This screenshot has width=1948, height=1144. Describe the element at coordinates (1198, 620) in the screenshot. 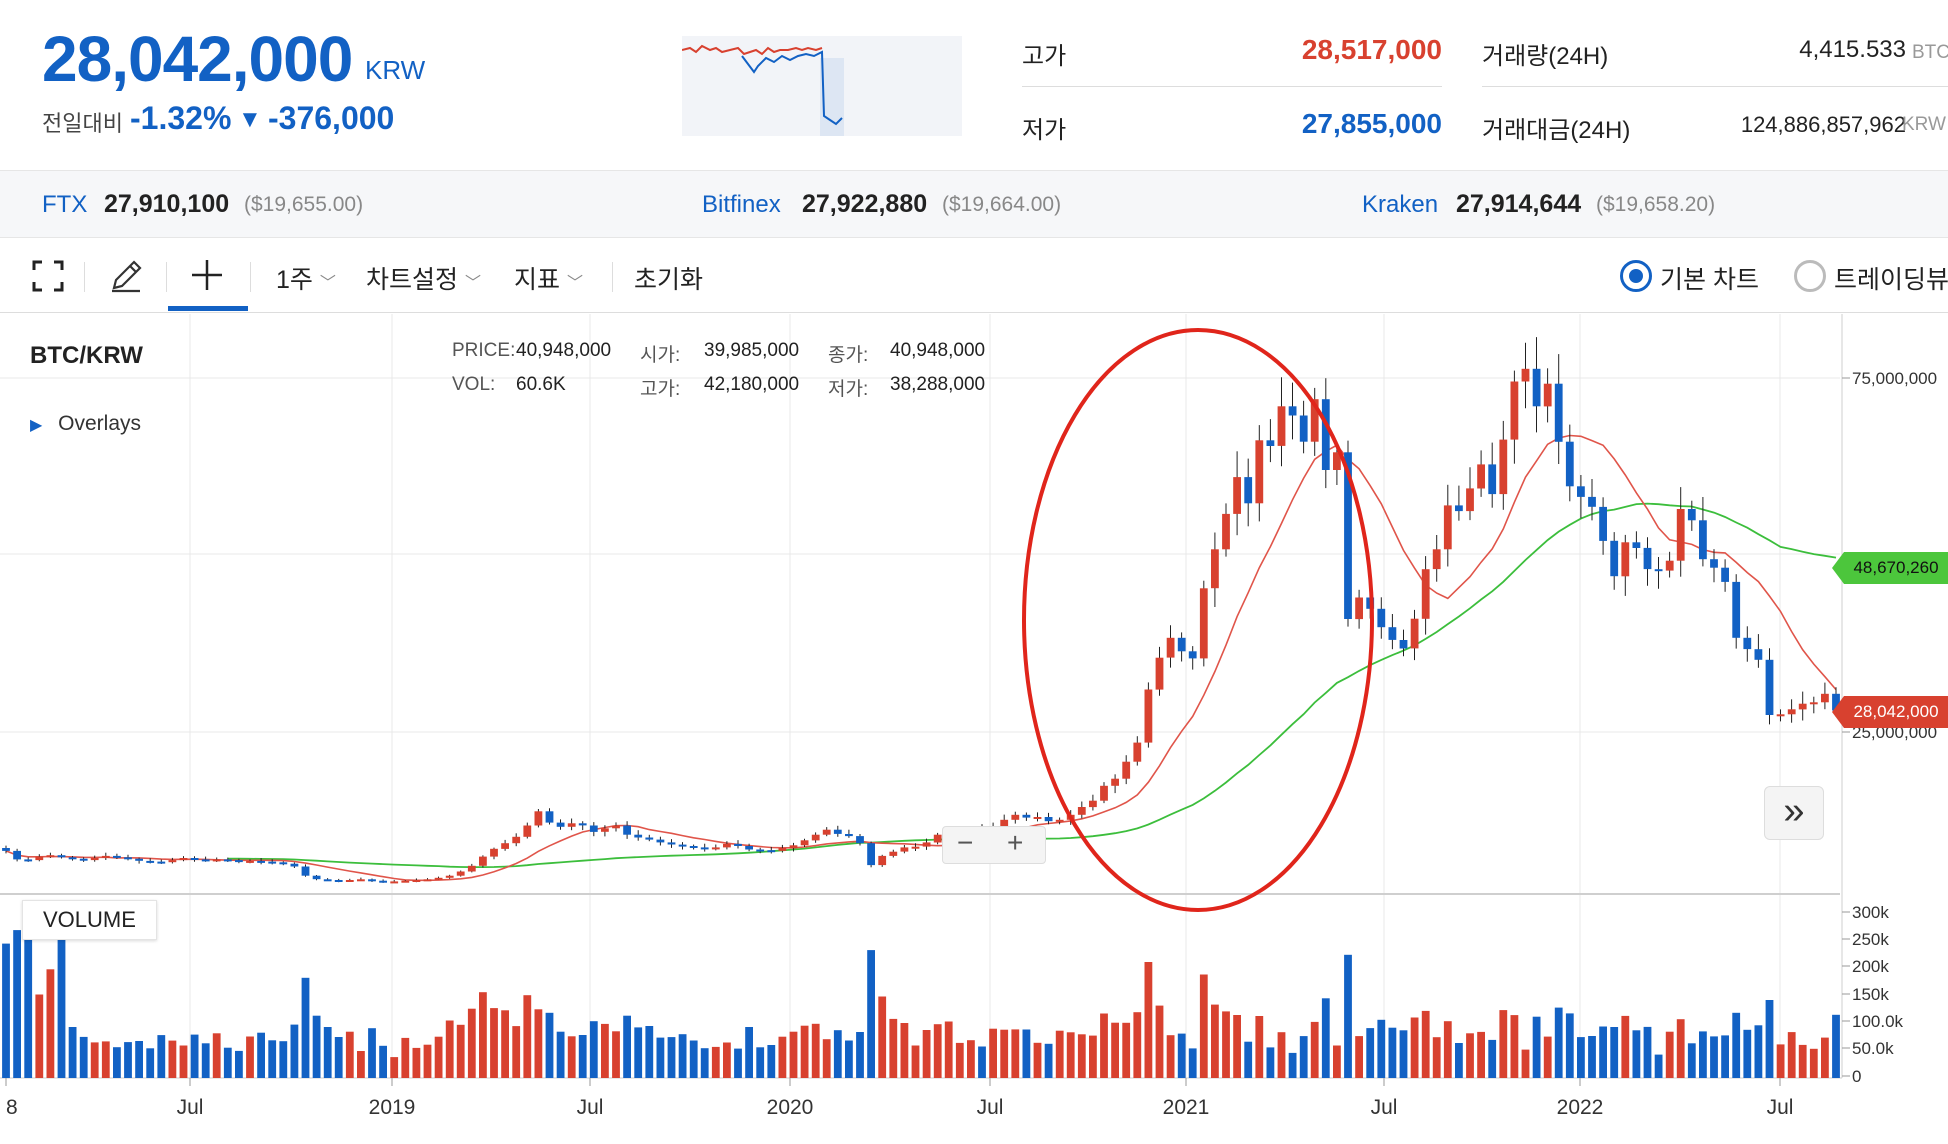

I see `annotation-circle` at that location.